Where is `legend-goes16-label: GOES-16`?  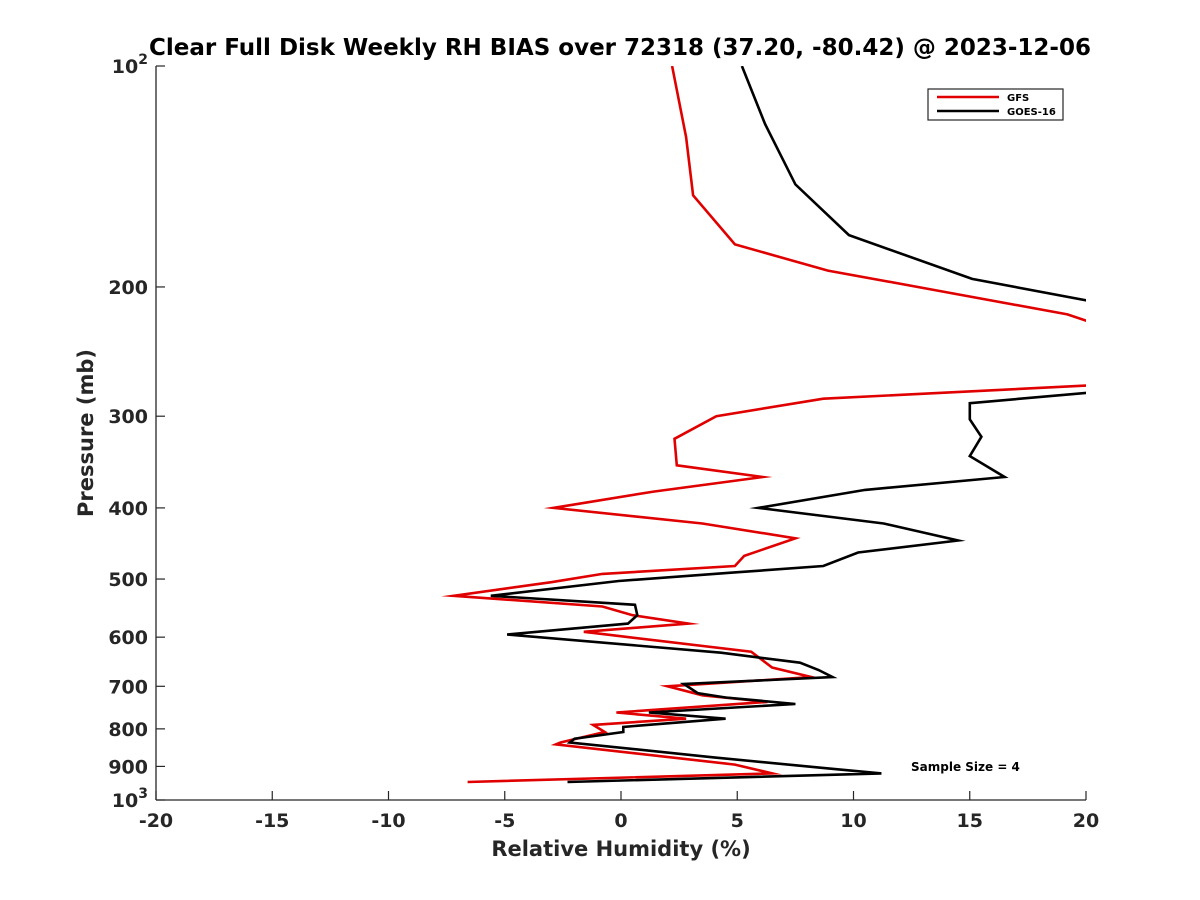 legend-goes16-label: GOES-16 is located at coordinates (1031, 112).